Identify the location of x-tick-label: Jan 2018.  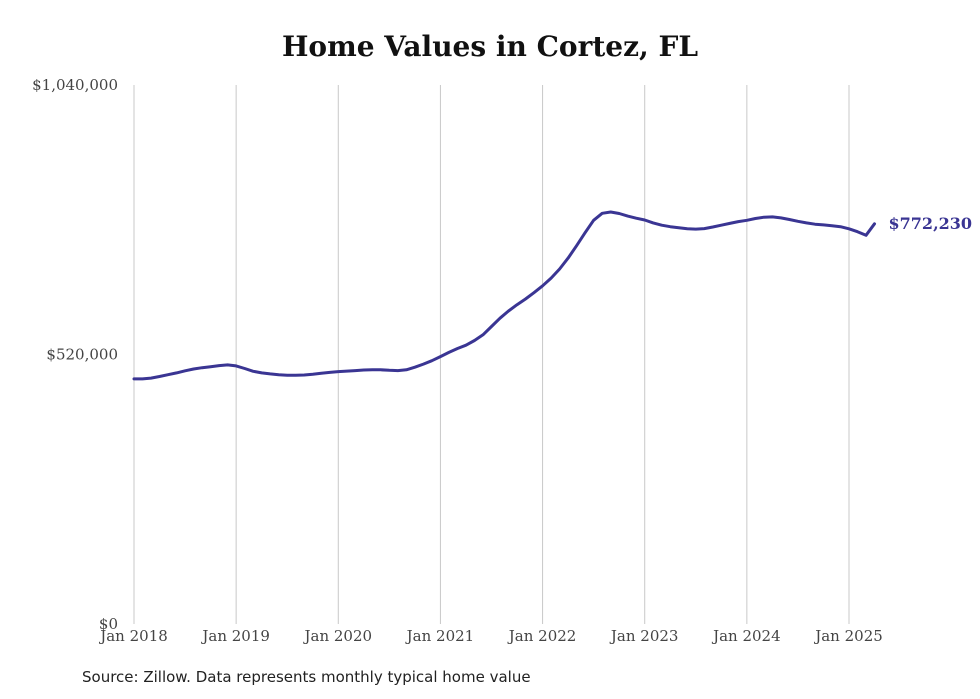
(133, 636).